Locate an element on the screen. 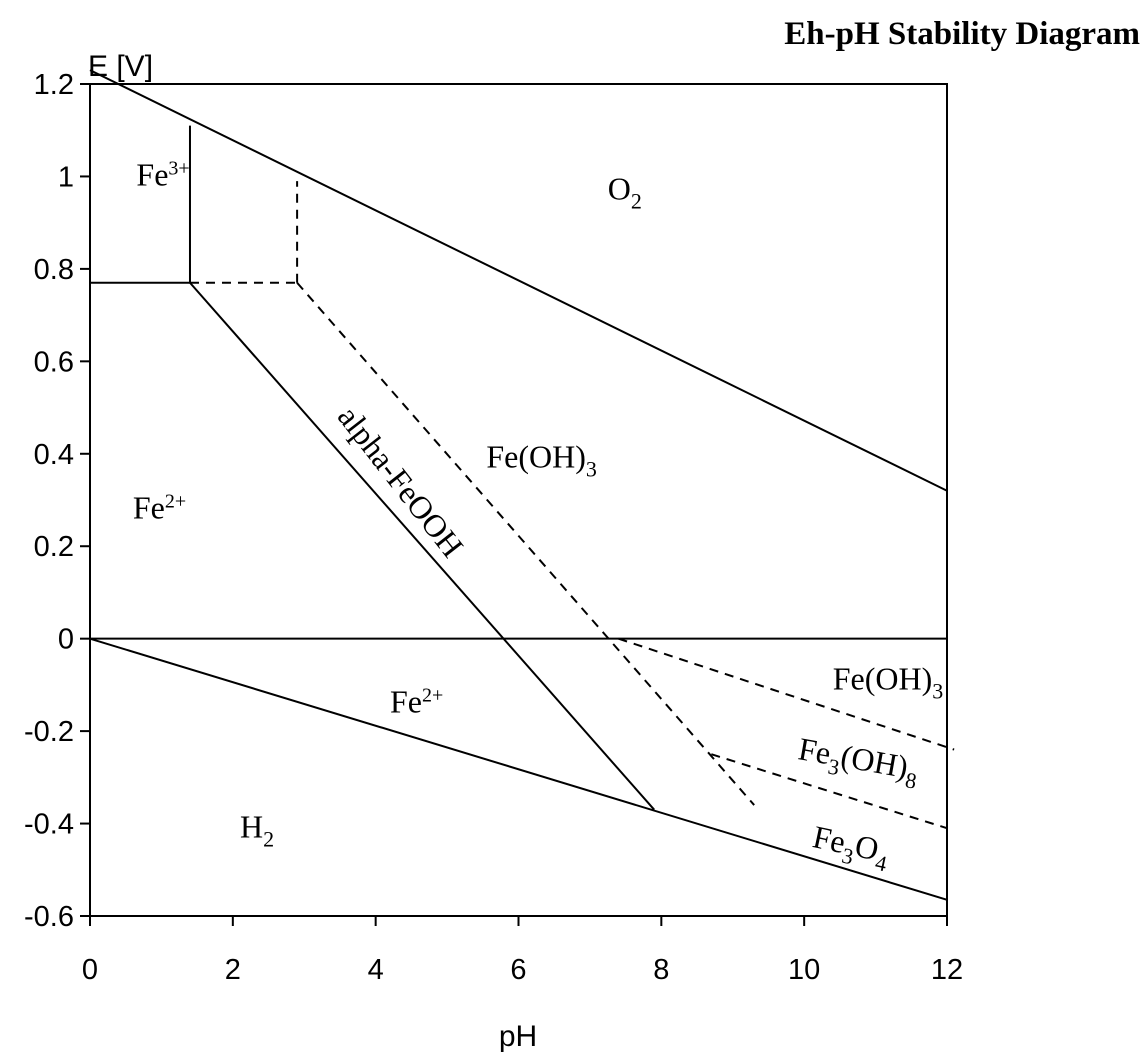 The image size is (1148, 1052). region-label: alpha-FeOOH is located at coordinates (401, 481).